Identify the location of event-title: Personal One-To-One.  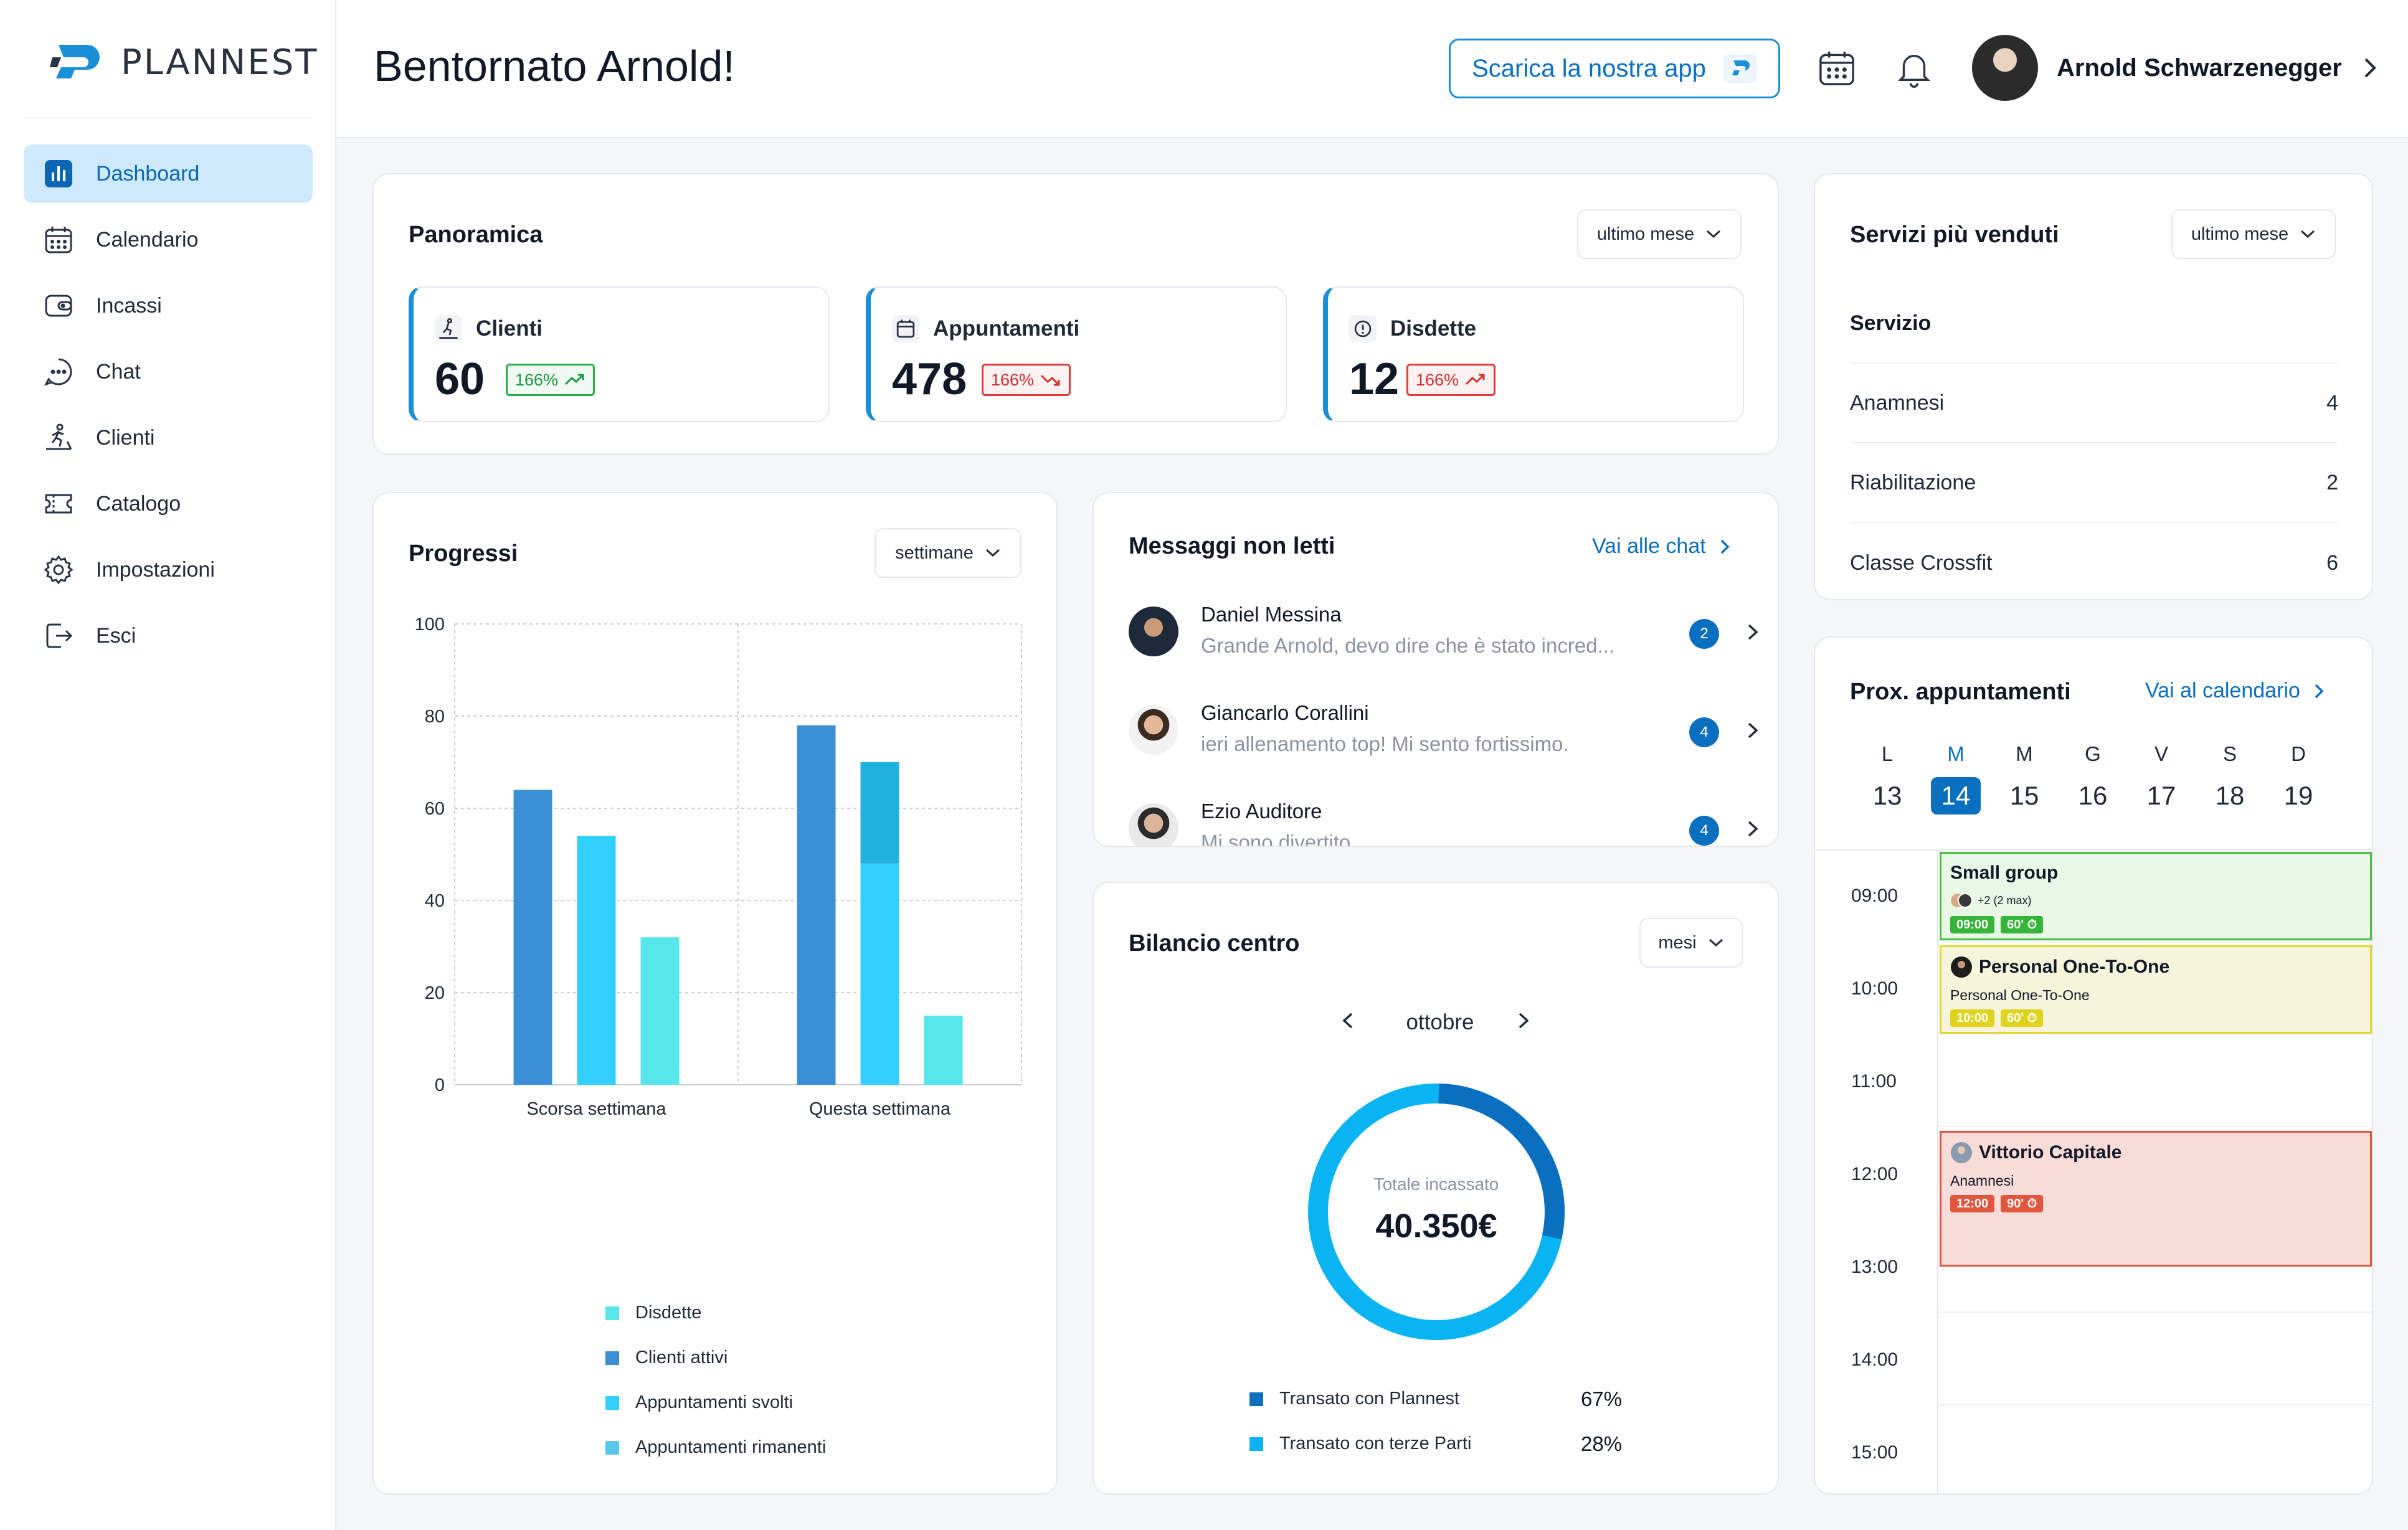
(2074, 967).